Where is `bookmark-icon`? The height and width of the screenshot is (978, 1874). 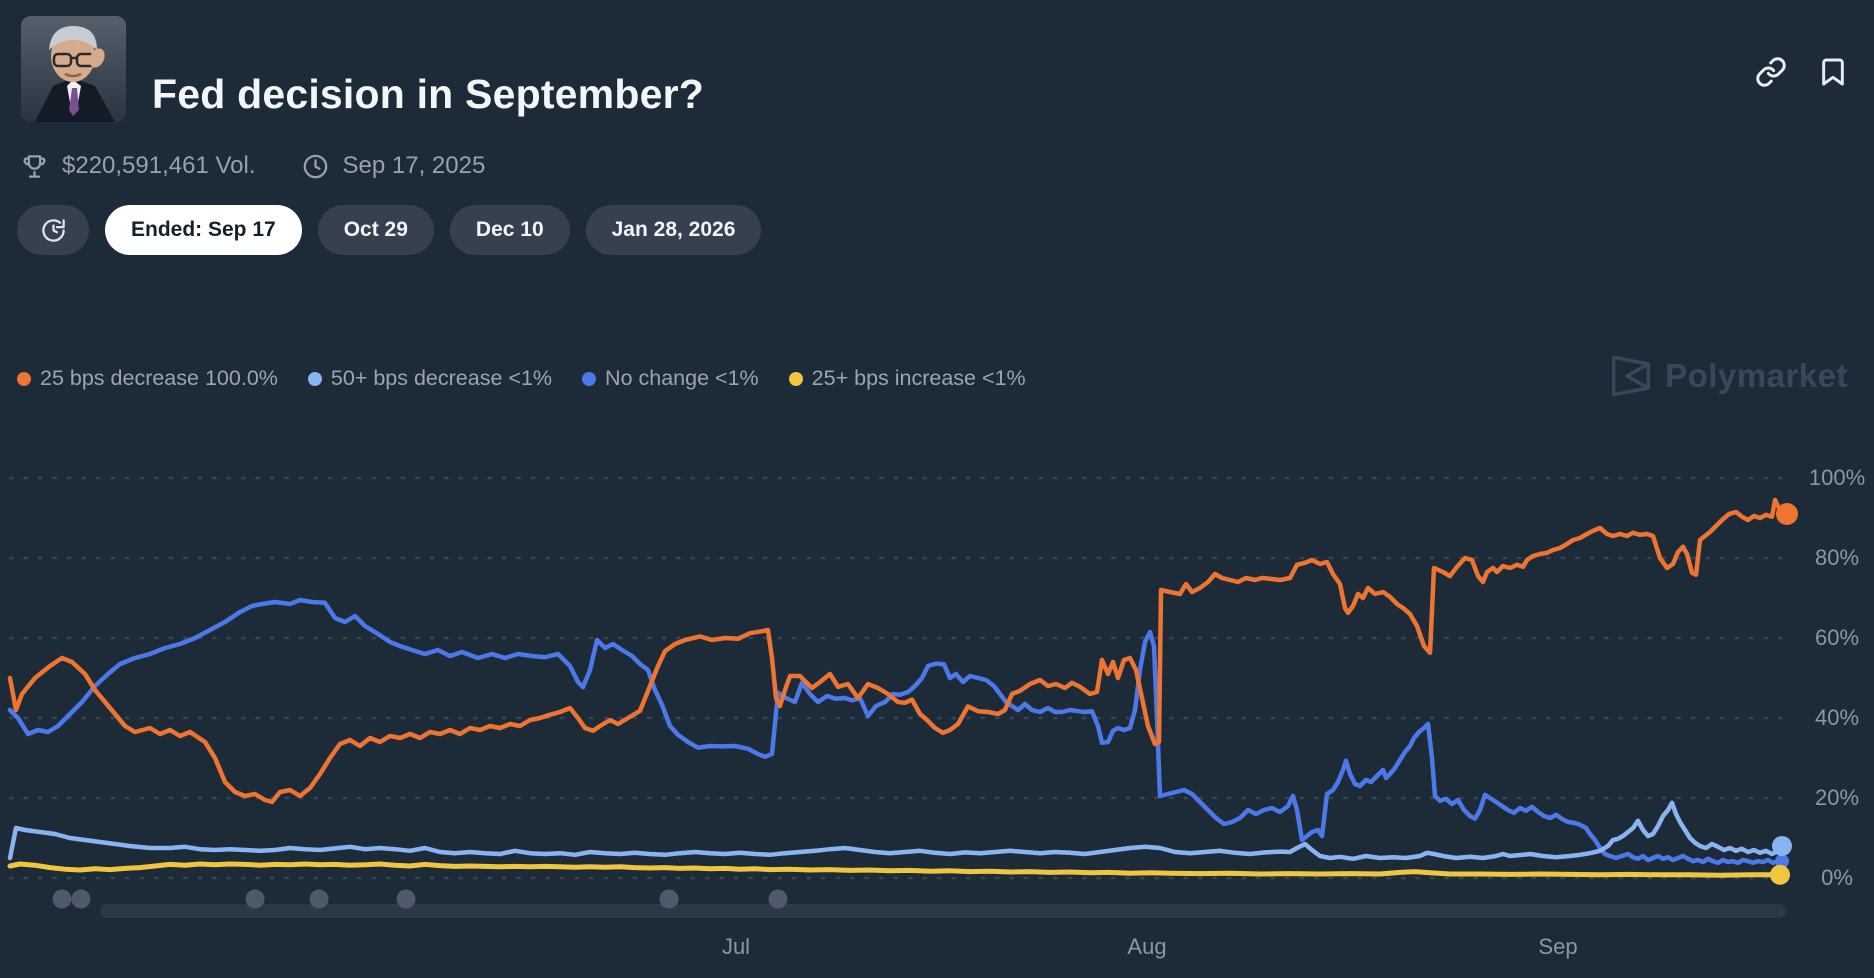
bookmark-icon is located at coordinates (1833, 72).